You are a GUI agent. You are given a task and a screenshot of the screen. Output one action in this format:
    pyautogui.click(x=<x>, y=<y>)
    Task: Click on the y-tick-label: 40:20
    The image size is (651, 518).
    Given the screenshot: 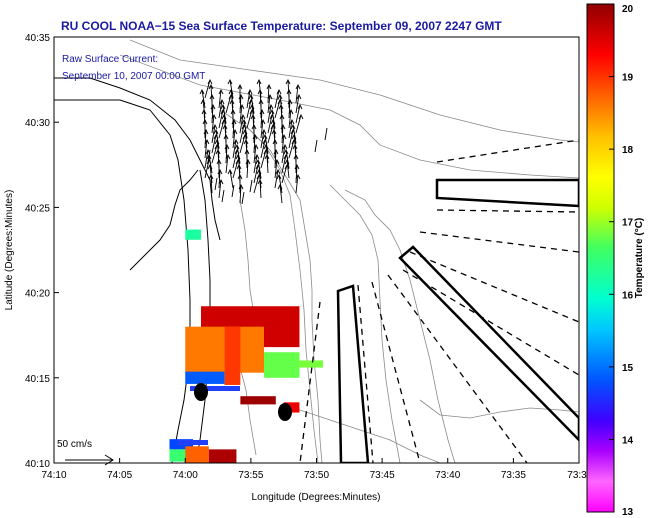 What is the action you would take?
    pyautogui.click(x=37, y=294)
    